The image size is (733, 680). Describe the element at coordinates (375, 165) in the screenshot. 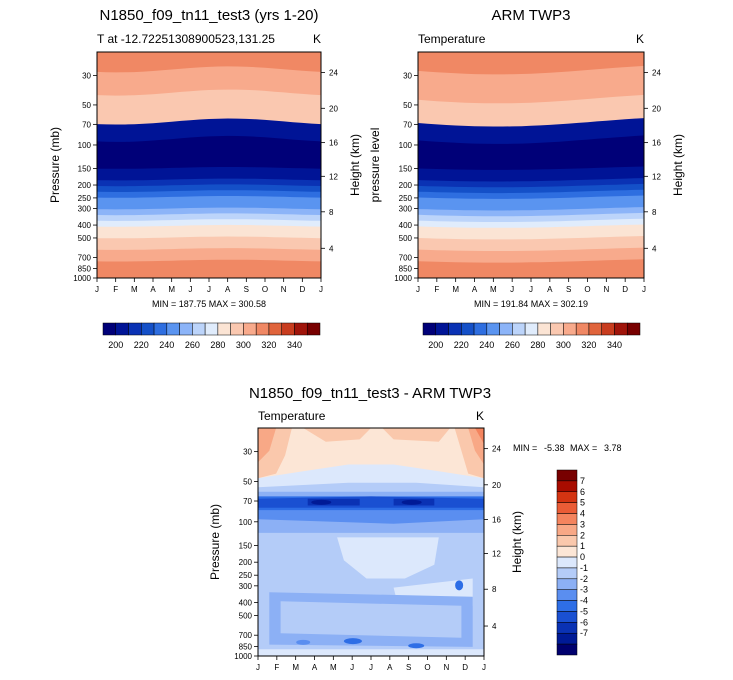

I see `panel2-ylabel: pressure level` at that location.